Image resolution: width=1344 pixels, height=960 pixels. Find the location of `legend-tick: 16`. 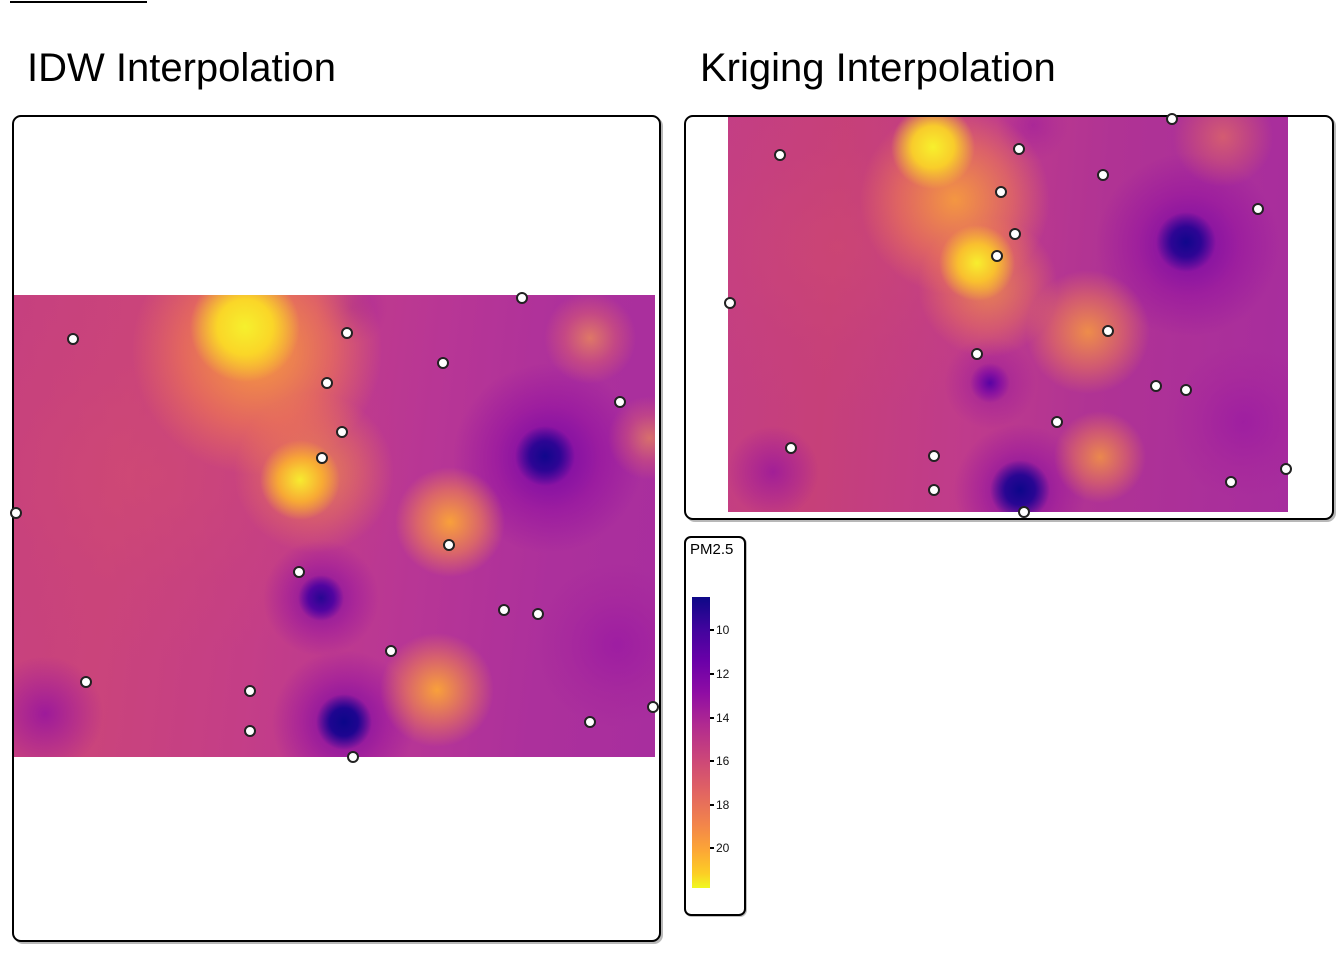

legend-tick: 16 is located at coordinates (719, 761).